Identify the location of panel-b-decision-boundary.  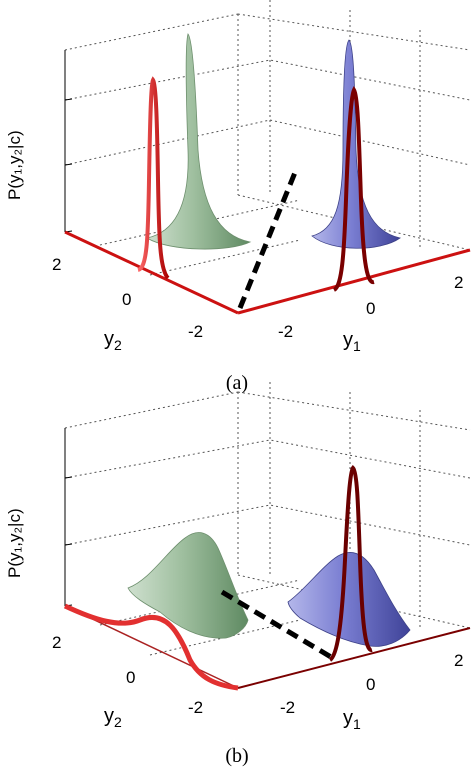
(279, 626).